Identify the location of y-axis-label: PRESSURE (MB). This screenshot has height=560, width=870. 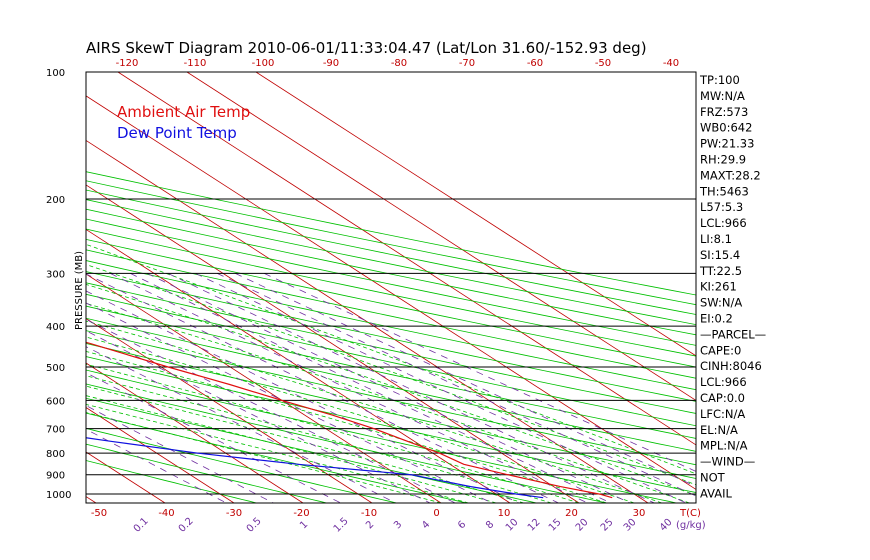
(79, 290).